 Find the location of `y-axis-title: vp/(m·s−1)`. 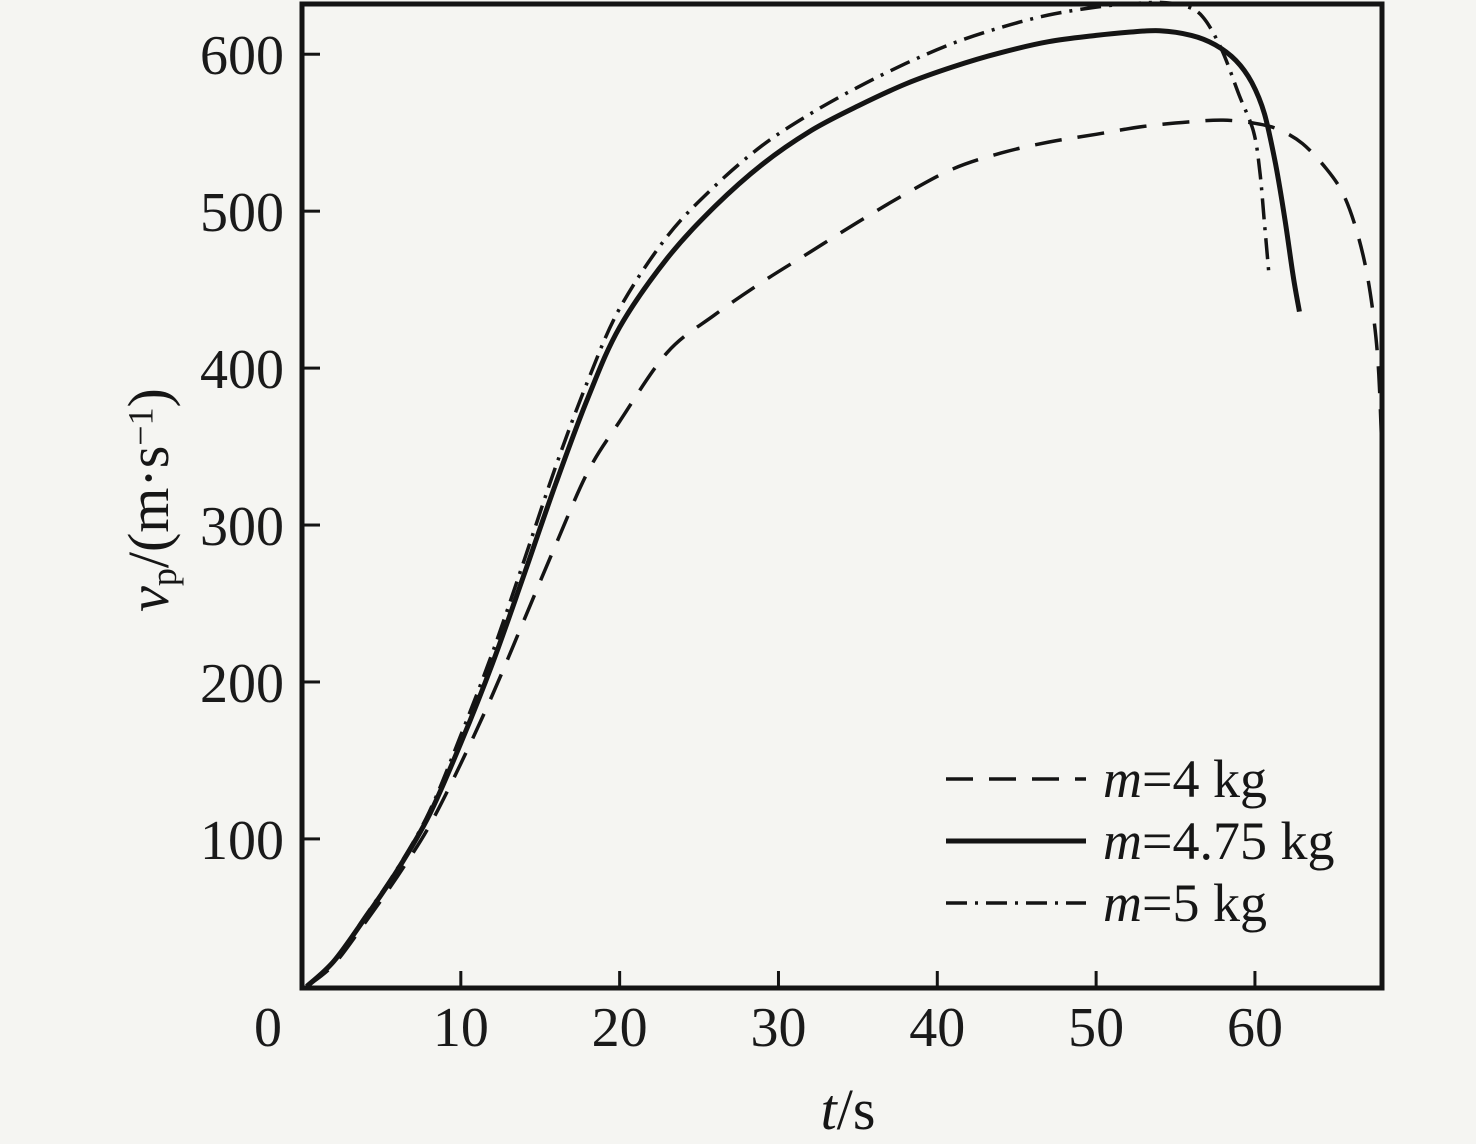

y-axis-title: vp/(m·s−1) is located at coordinates (150, 500).